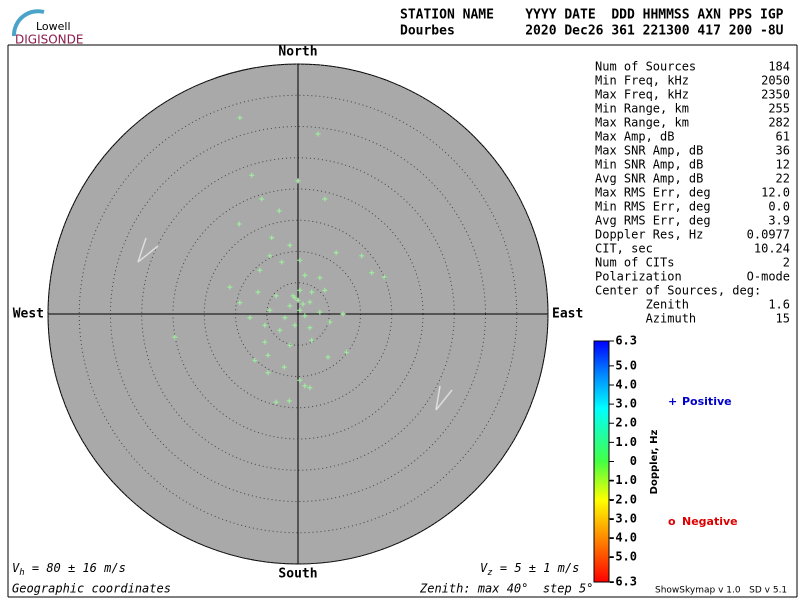 The image size is (800, 600). What do you see at coordinates (710, 521) in the screenshot?
I see `legend-label: Negative` at bounding box center [710, 521].